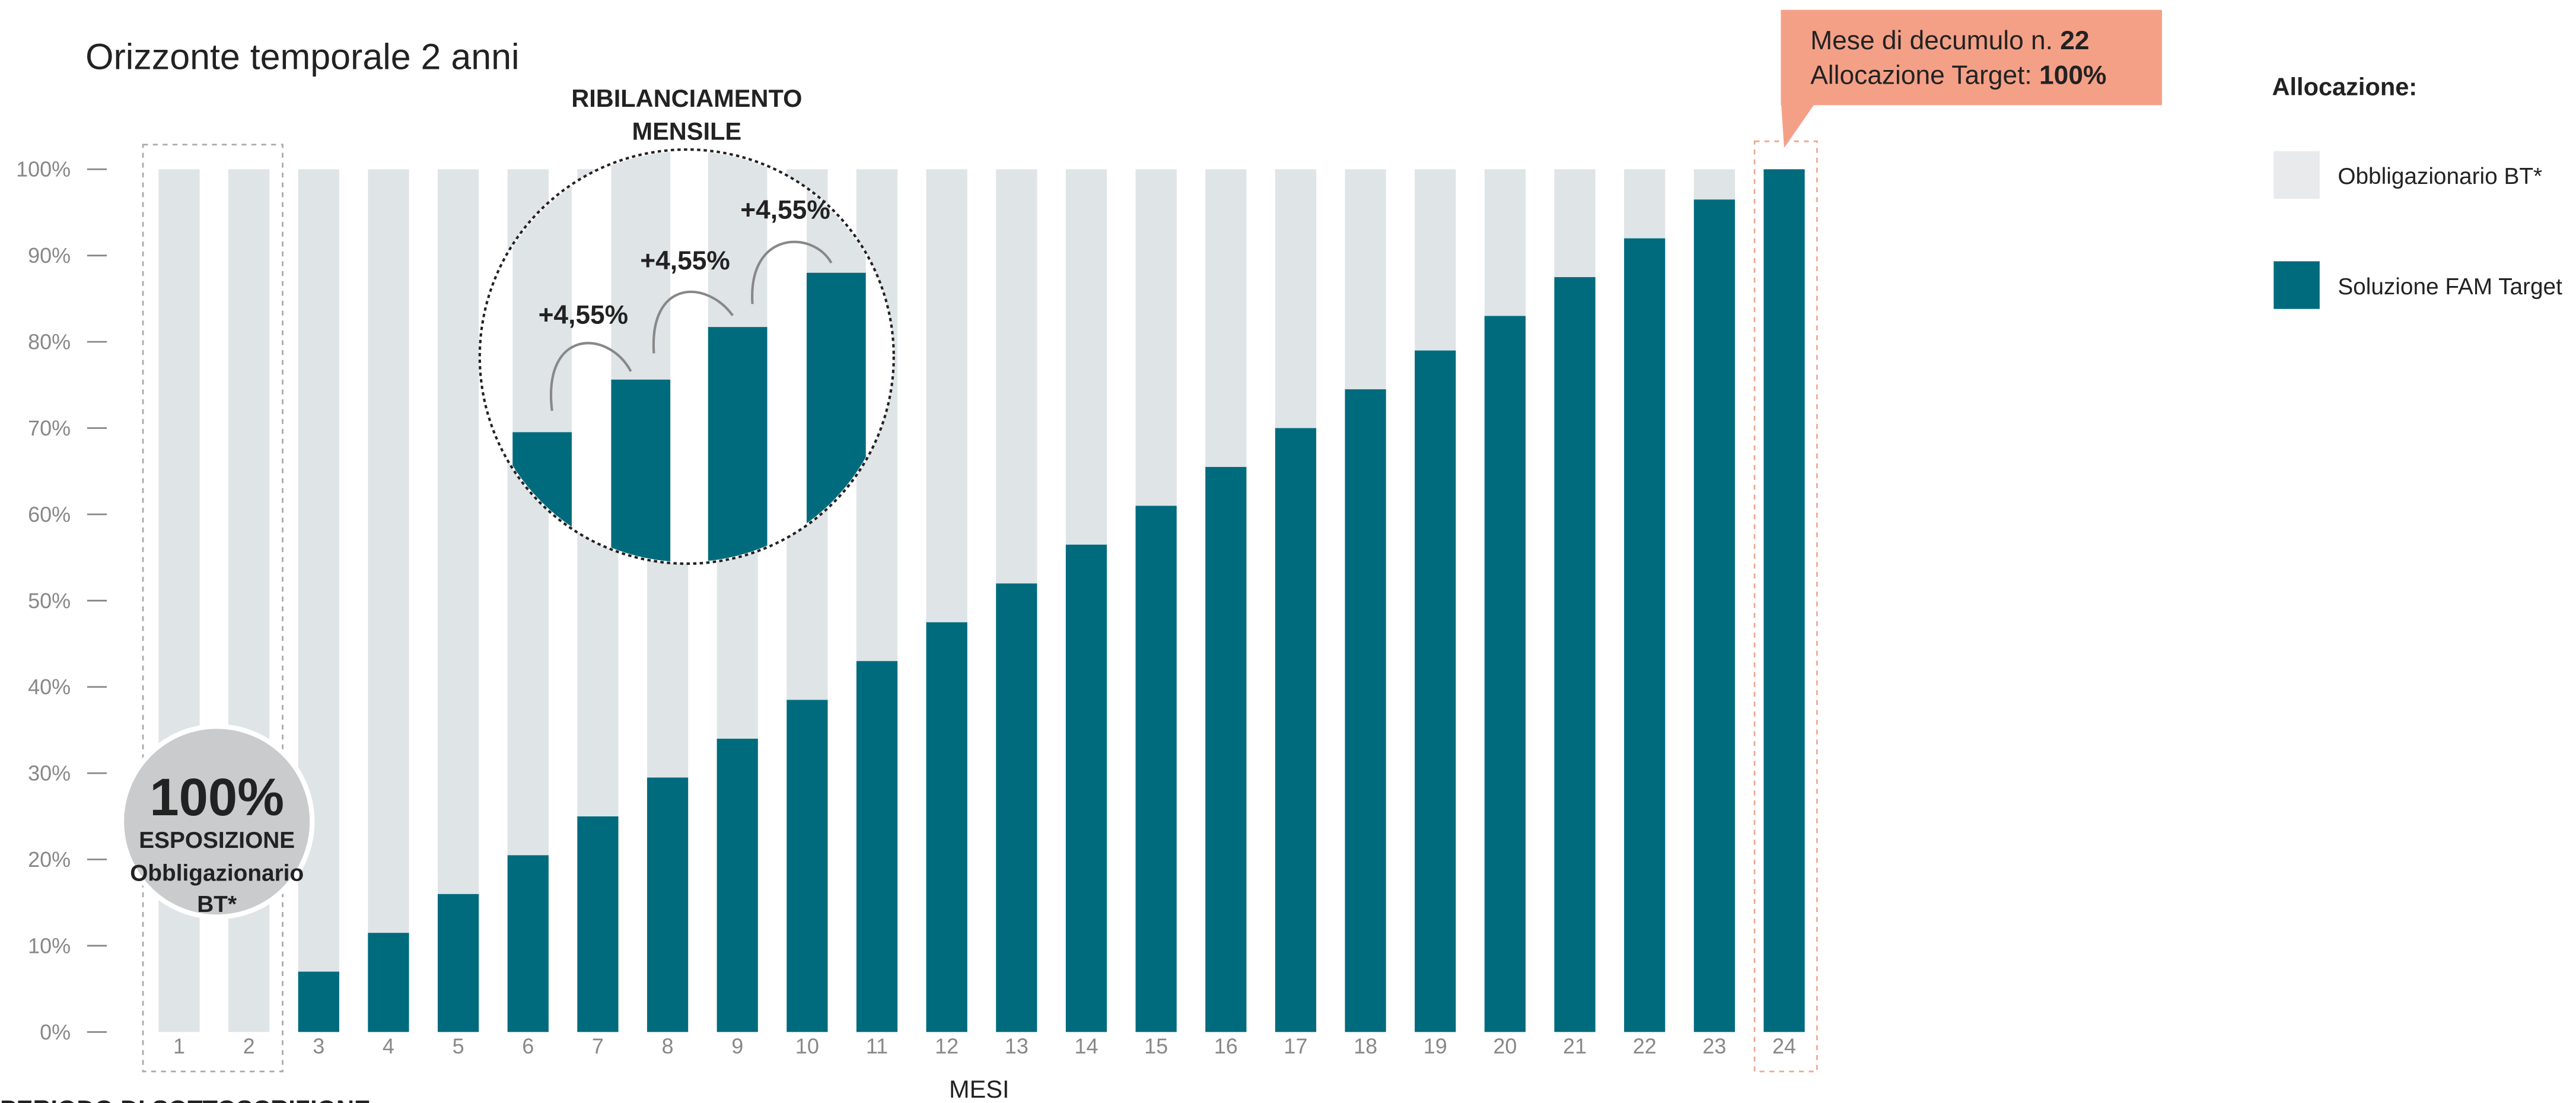 The height and width of the screenshot is (1103, 2576). What do you see at coordinates (2450, 287) in the screenshot?
I see `legend-label: Soluzione FAM Target` at bounding box center [2450, 287].